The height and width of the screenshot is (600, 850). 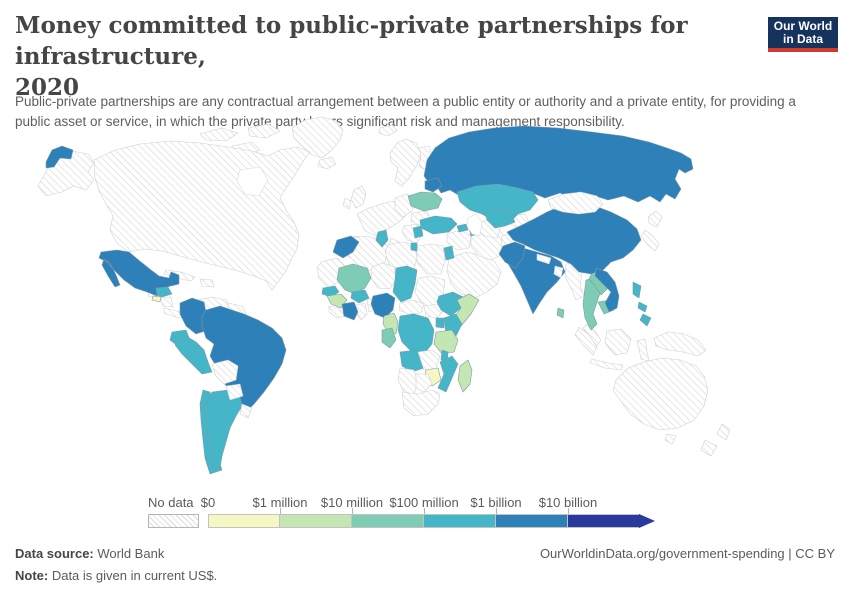 What do you see at coordinates (411, 307) in the screenshot?
I see `country-central-african-republic` at bounding box center [411, 307].